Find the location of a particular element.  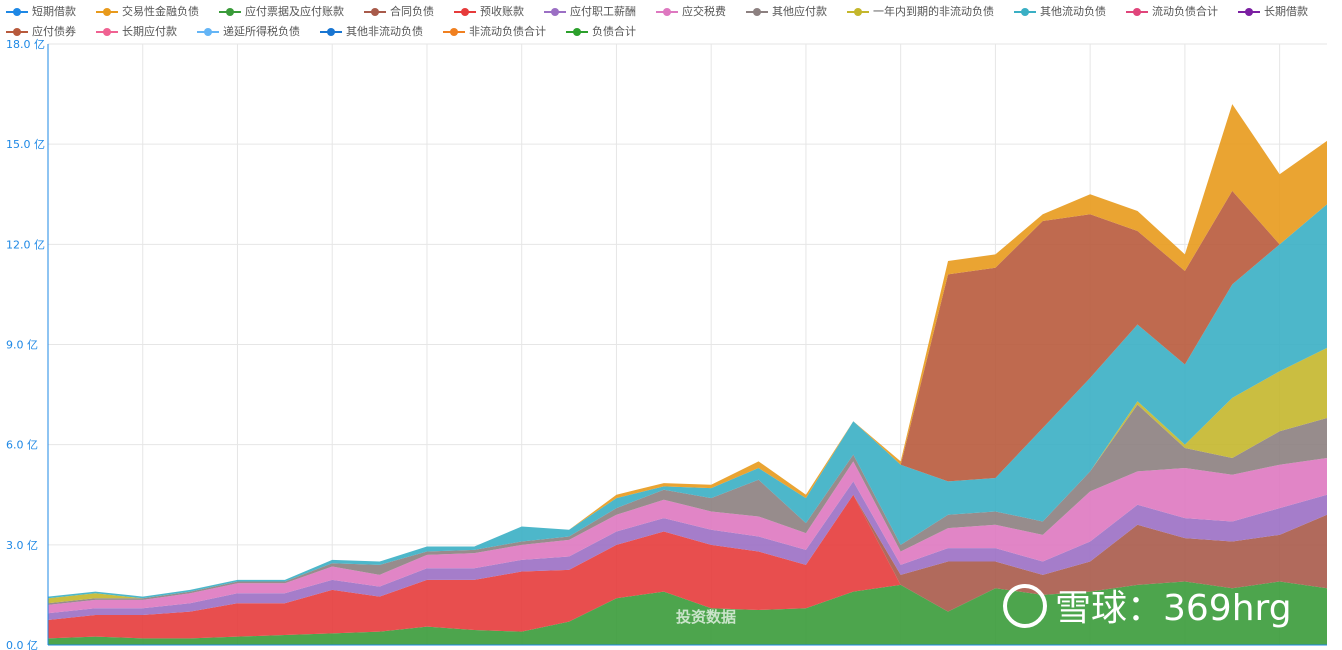

legend-label: 合同负债 is located at coordinates (412, 11).